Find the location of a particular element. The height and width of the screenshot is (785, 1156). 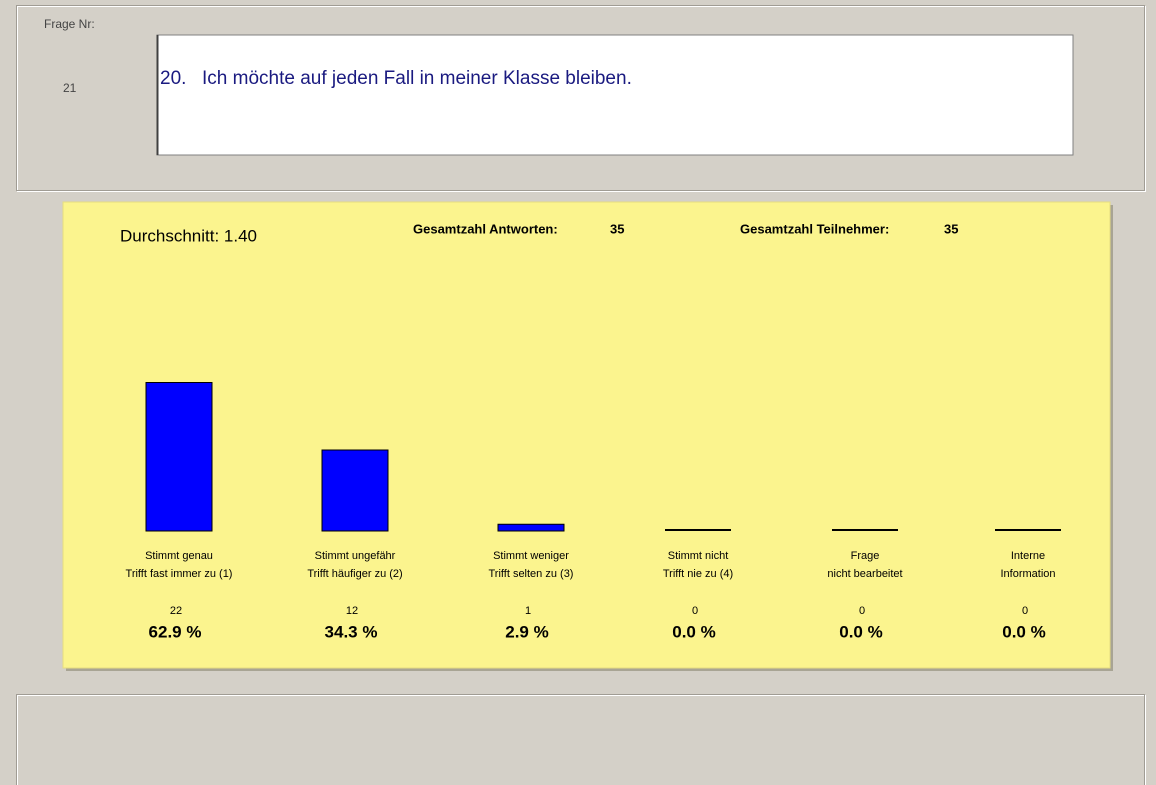

question-index: 20. is located at coordinates (173, 78).